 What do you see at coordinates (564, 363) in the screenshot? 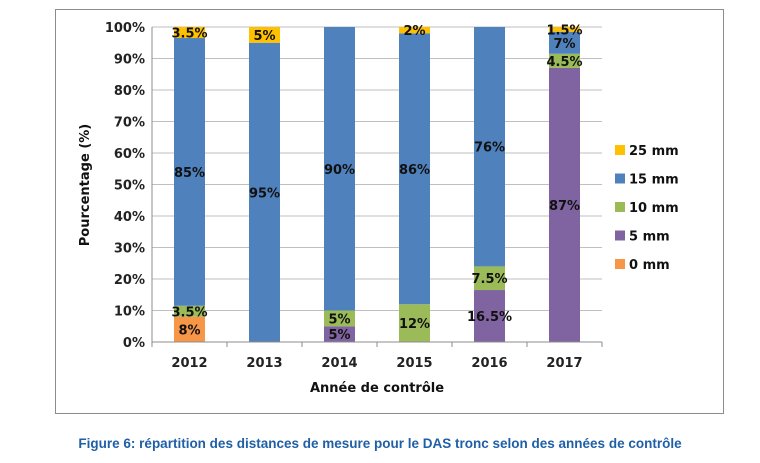
I see `x-tick-label: 2017` at bounding box center [564, 363].